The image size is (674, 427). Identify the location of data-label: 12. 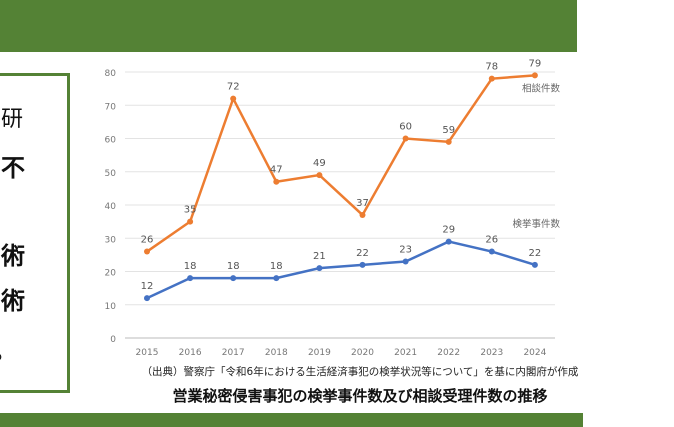
(147, 286).